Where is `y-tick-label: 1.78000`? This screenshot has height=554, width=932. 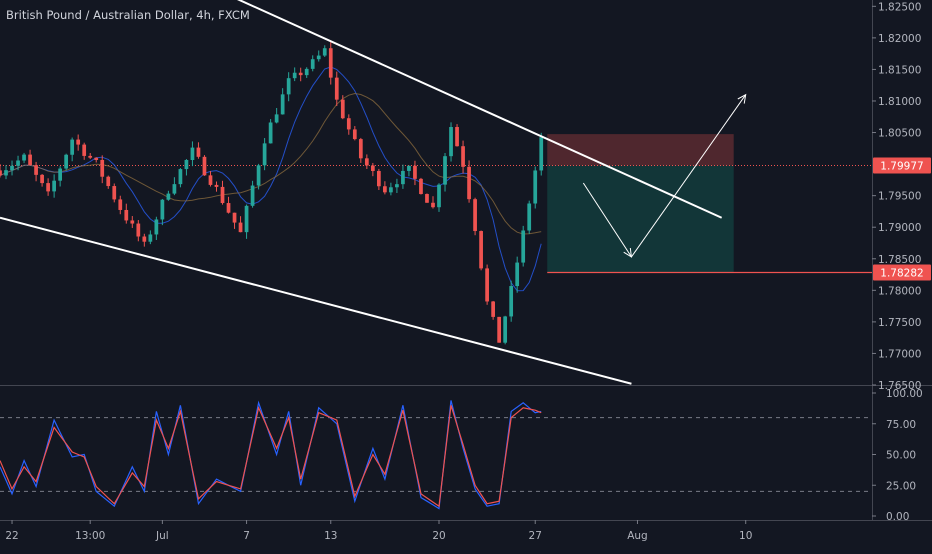
y-tick-label: 1.78000 is located at coordinates (899, 291).